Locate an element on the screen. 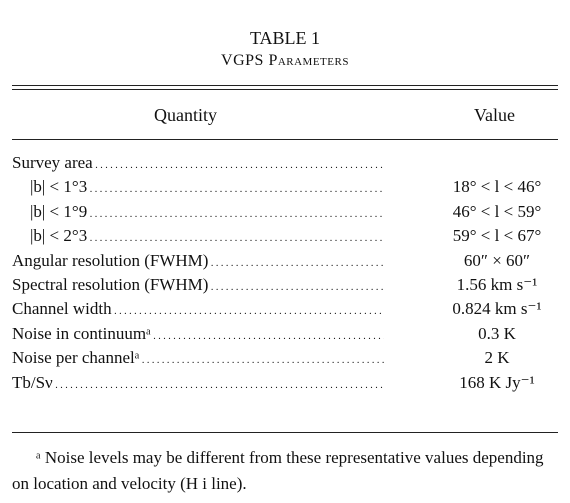 This screenshot has width=570, height=503. quantity-cell: Noise per channelᵃ is located at coordinates (198, 359).